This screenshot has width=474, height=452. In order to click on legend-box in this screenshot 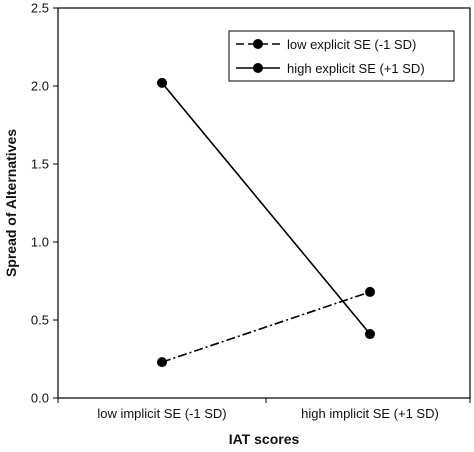, I will do `click(341, 56)`.